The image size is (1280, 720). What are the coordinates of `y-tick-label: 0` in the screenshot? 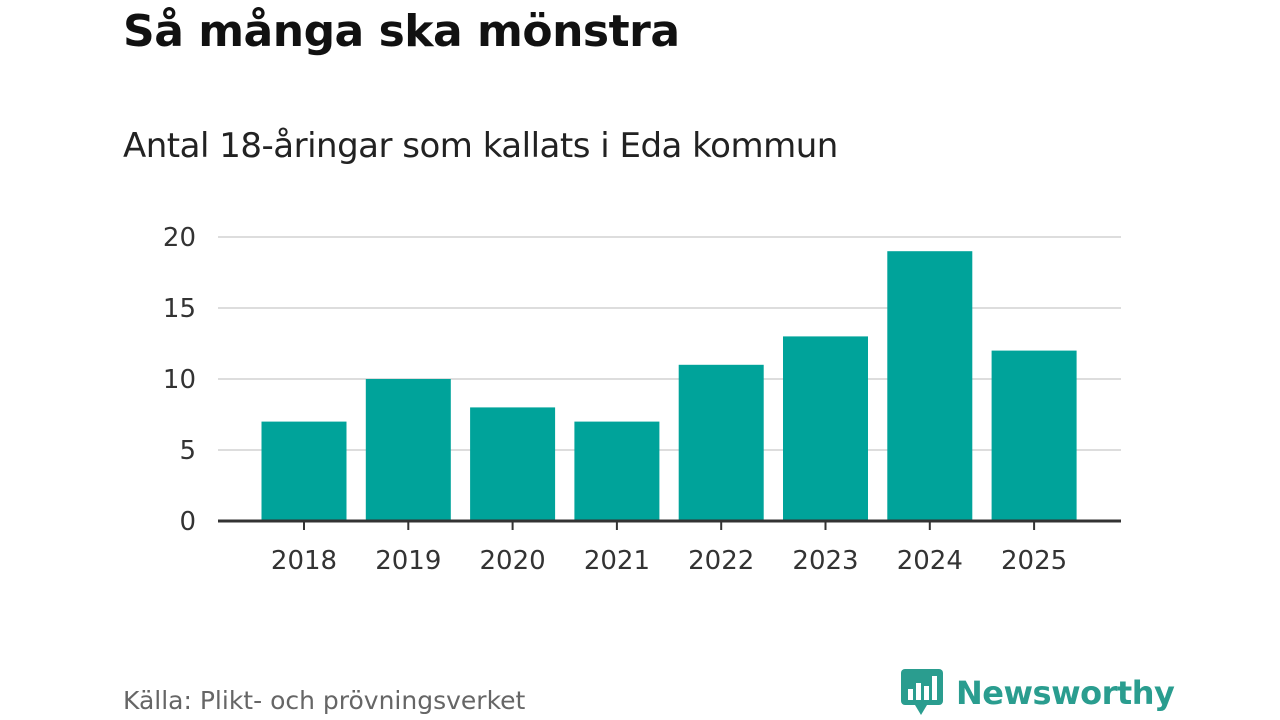 It's located at (187, 522).